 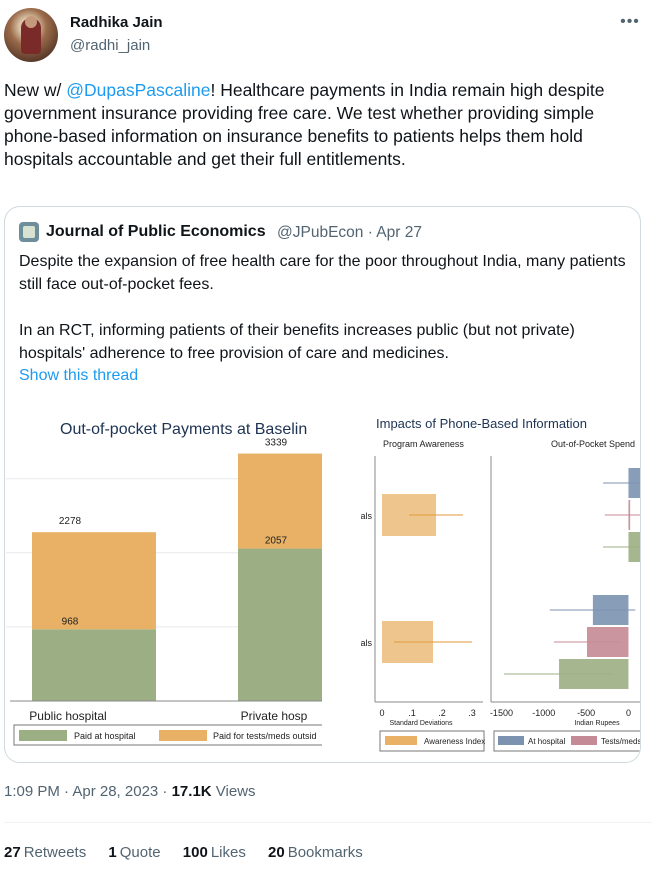 What do you see at coordinates (274, 716) in the screenshot?
I see `category-label: Private hosp` at bounding box center [274, 716].